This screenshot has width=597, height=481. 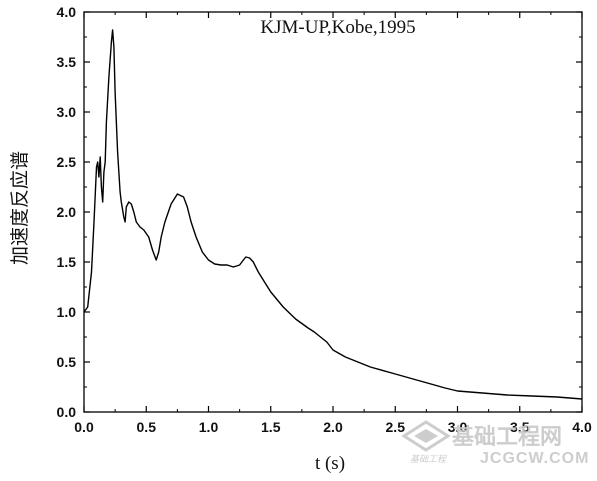 What do you see at coordinates (330, 463) in the screenshot?
I see `x-axis-label: t (s)` at bounding box center [330, 463].